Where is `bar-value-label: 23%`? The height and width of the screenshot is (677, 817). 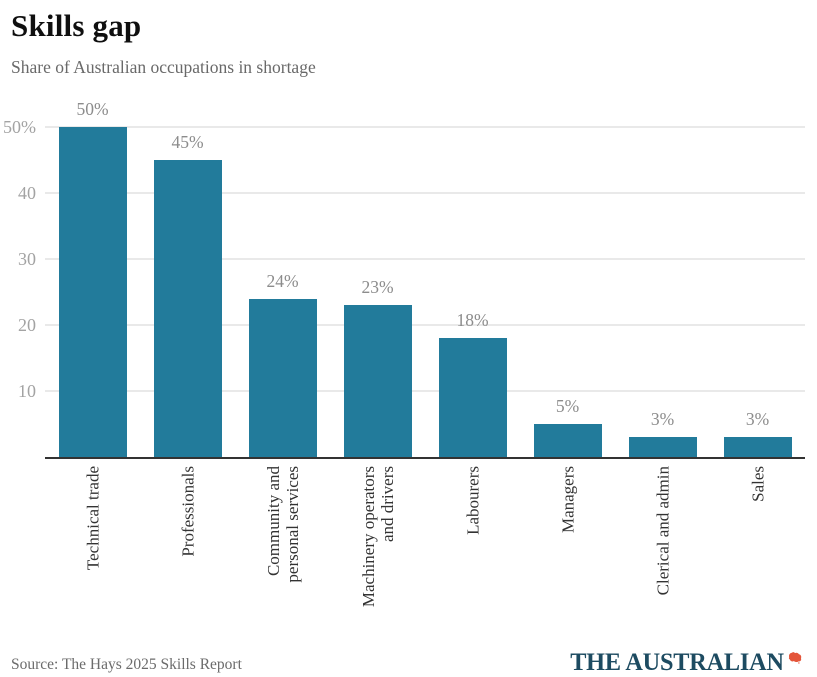
bar-value-label: 23% is located at coordinates (377, 287).